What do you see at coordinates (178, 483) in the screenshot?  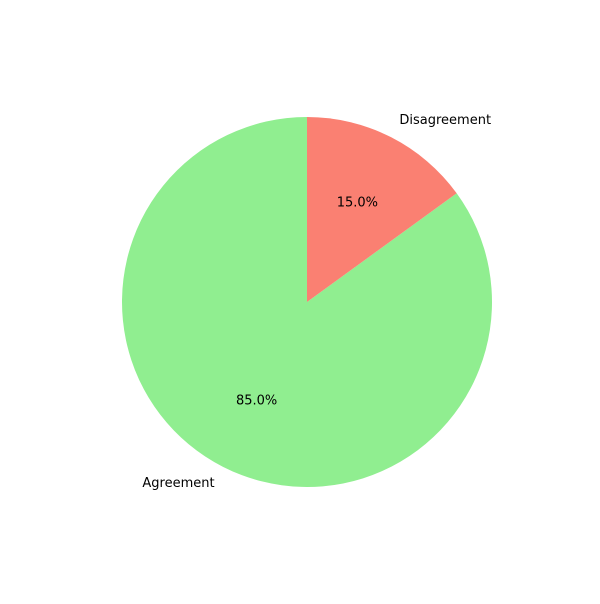 I see `pie-category-label-agreement: Agreement` at bounding box center [178, 483].